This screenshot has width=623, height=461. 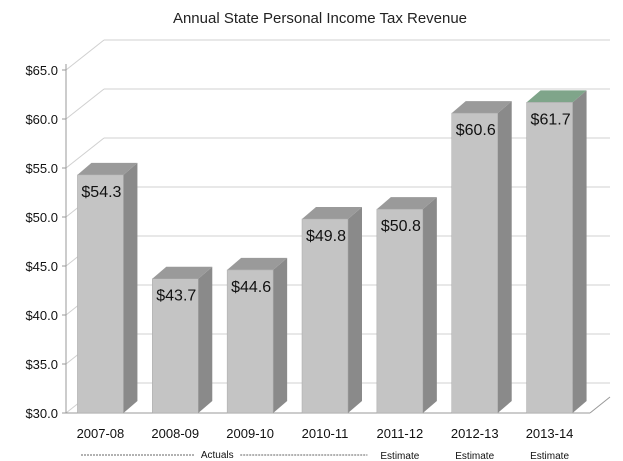 What do you see at coordinates (41, 119) in the screenshot?
I see `y-tick-label: $60.0` at bounding box center [41, 119].